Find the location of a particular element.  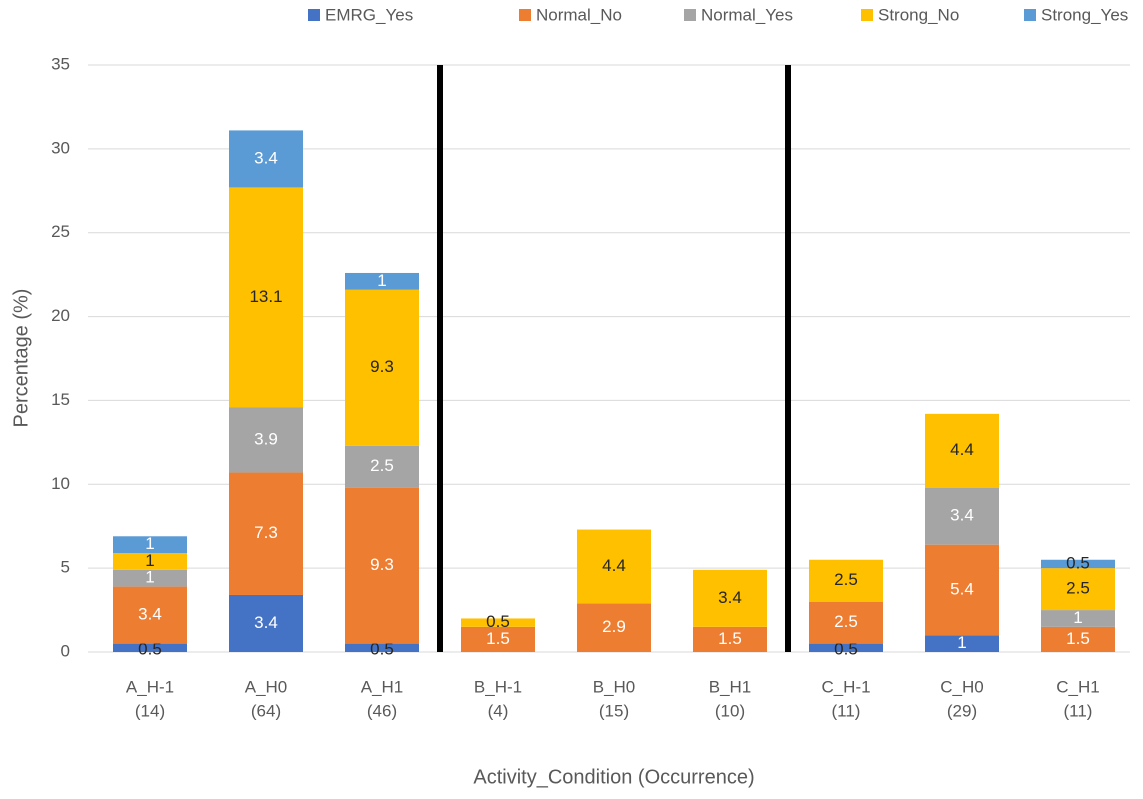

x-tick-label: (4) is located at coordinates (498, 710).